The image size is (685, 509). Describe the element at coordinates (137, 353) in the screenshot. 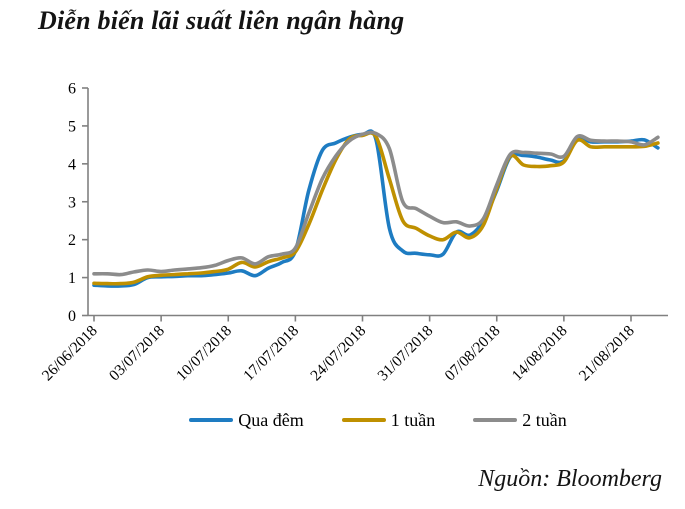

I see `x-tick-label: 03/07/2018` at that location.